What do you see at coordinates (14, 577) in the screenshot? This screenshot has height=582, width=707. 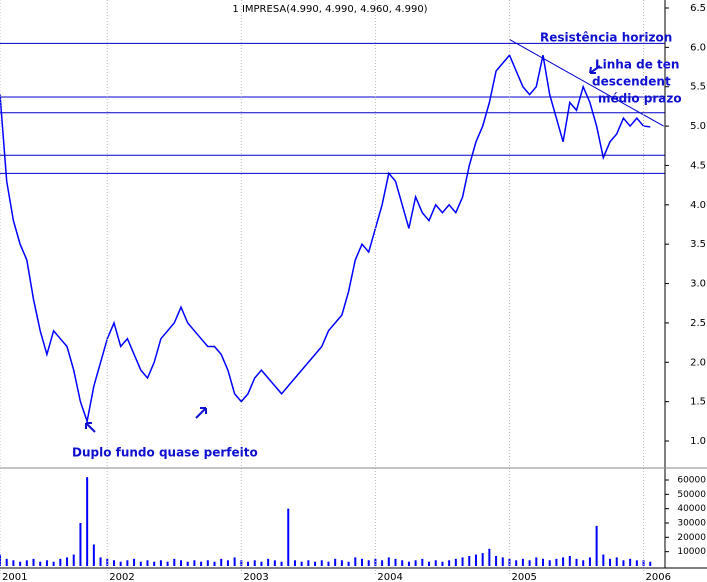 I see `x-tick-label: 2001` at bounding box center [14, 577].